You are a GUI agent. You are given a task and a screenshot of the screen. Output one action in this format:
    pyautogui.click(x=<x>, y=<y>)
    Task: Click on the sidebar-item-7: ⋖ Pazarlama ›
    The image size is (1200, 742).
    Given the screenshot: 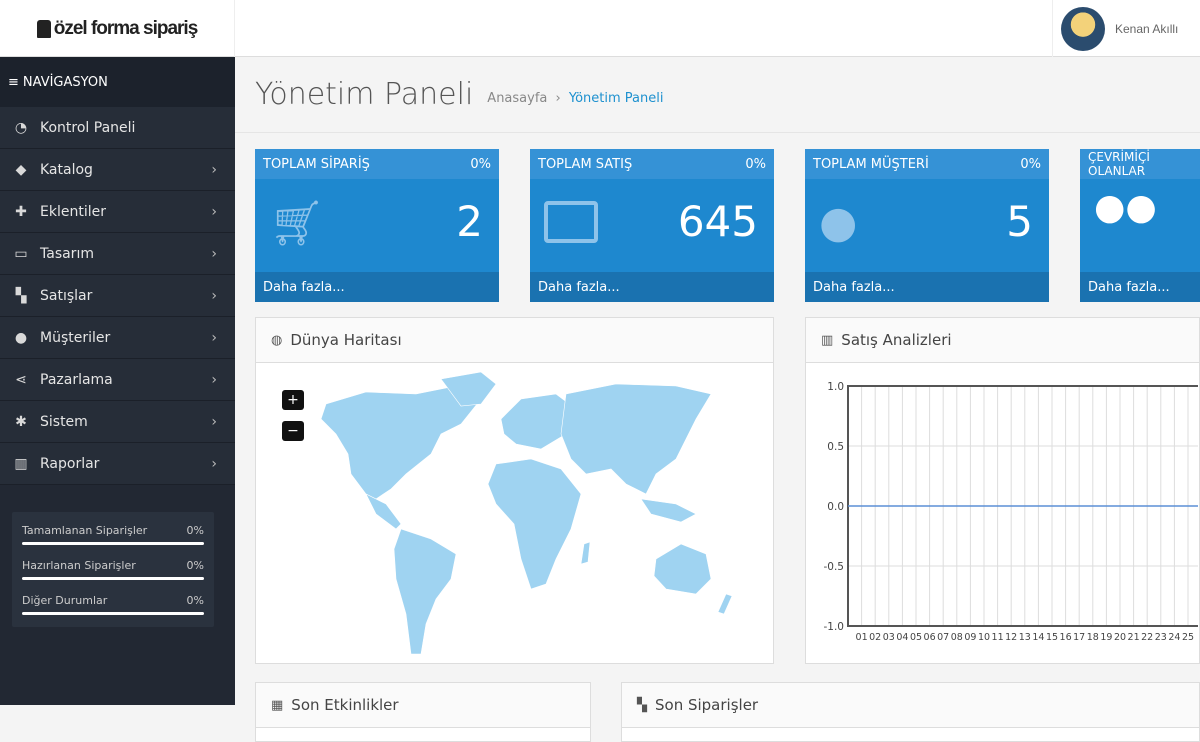 What is the action you would take?
    pyautogui.click(x=117, y=380)
    